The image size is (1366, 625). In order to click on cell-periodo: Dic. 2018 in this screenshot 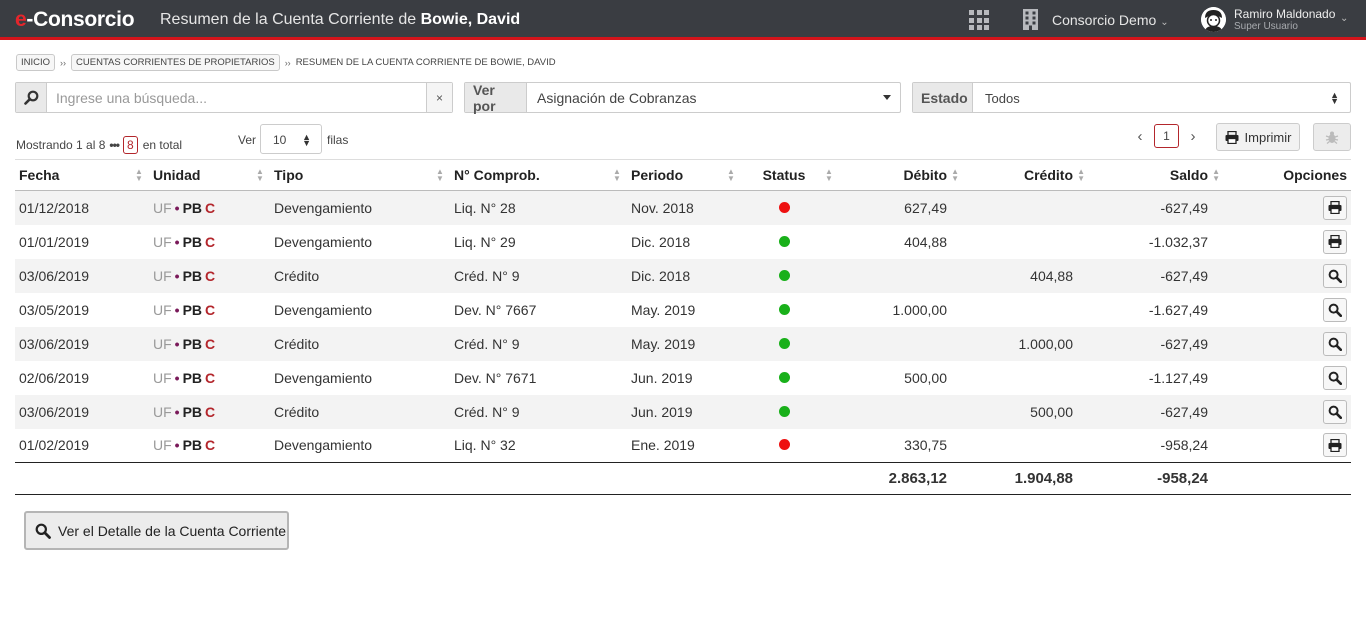, I will do `click(680, 275)`.